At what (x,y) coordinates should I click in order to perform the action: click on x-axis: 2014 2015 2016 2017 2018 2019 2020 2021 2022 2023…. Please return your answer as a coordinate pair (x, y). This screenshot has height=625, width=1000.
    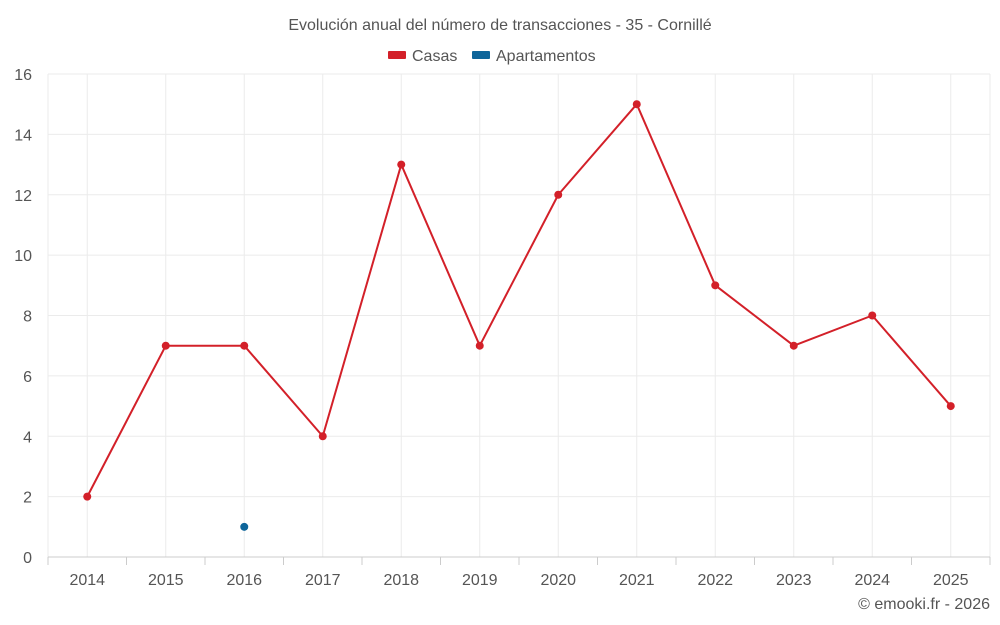
    Looking at the image, I should click on (519, 573).